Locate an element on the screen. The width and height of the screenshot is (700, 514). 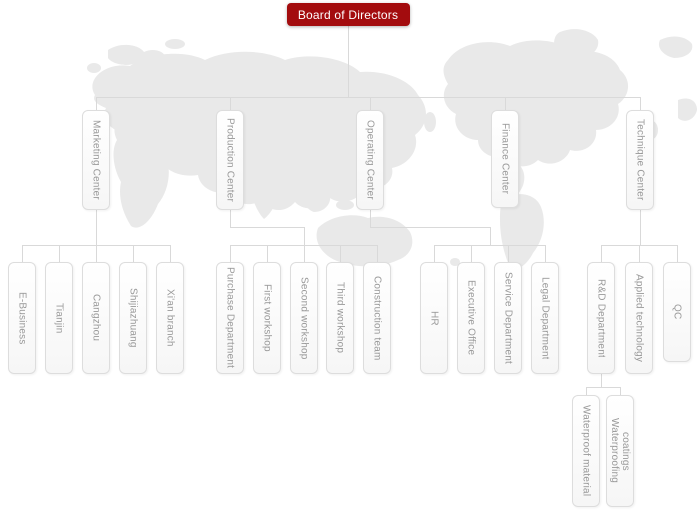
org-node-label: Third workshop is located at coordinates (340, 318).